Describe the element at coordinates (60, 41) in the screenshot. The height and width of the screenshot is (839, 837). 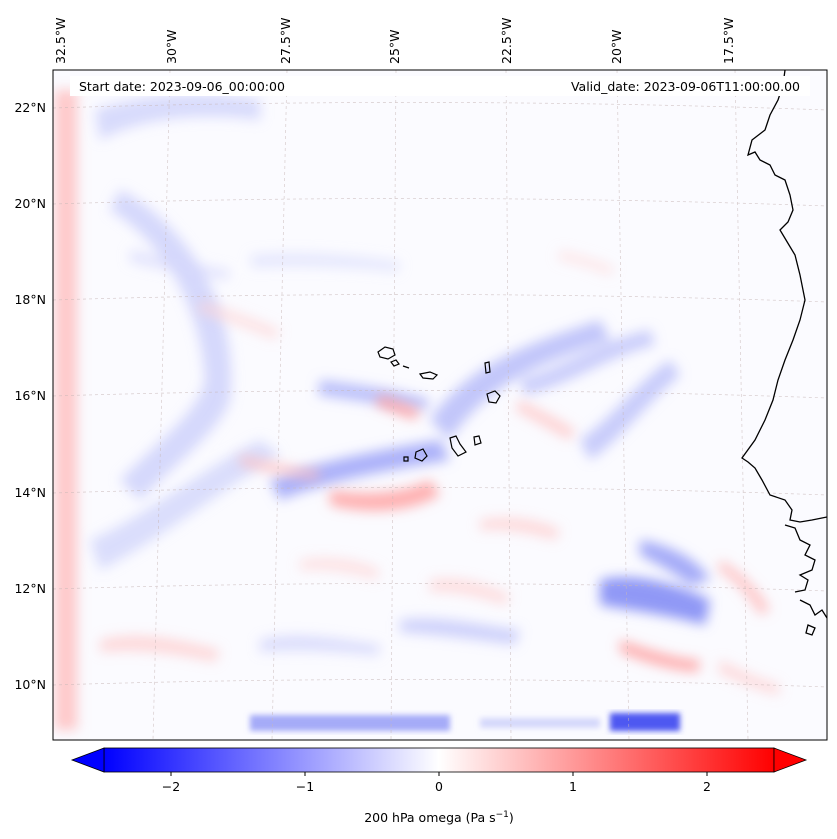
I see `lon-label-32.5w: 32.5°W` at that location.